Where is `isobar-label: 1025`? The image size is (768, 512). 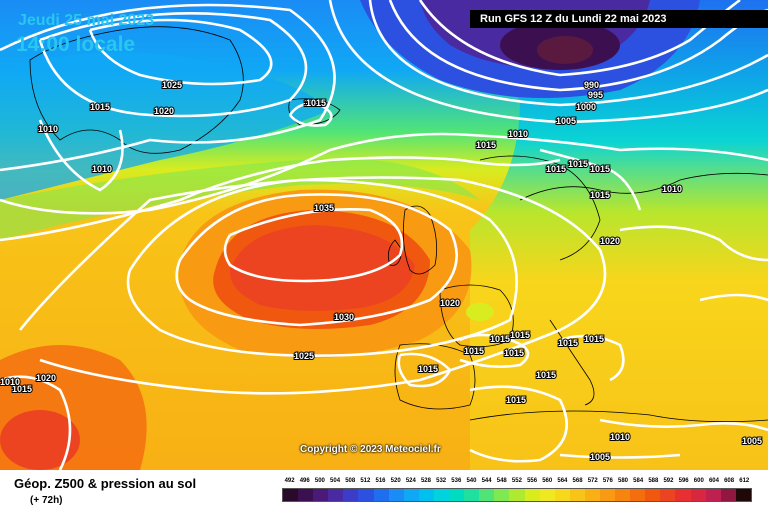 isobar-label: 1025 is located at coordinates (172, 85).